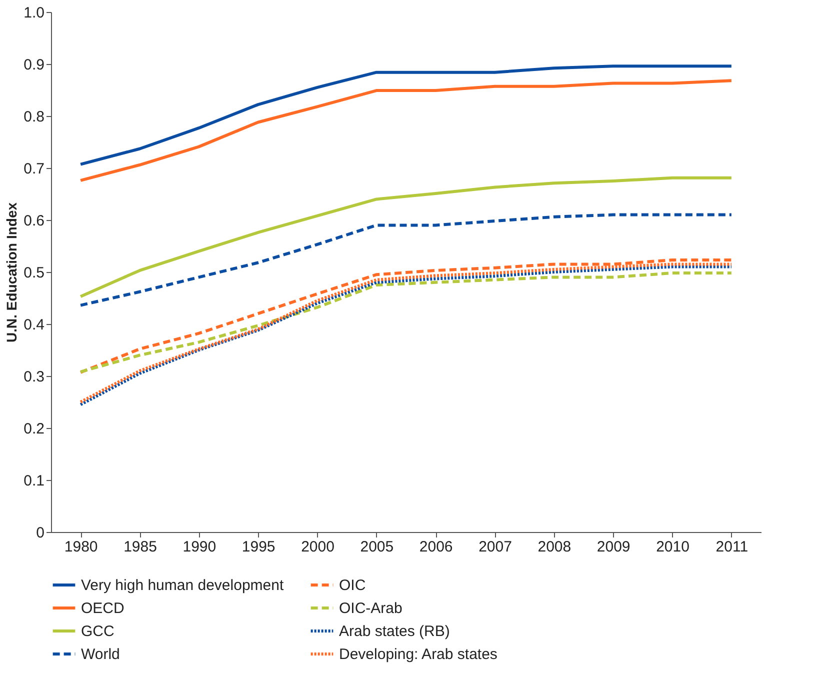 The height and width of the screenshot is (682, 822). Describe the element at coordinates (673, 547) in the screenshot. I see `x-tick-label: 2010` at that location.